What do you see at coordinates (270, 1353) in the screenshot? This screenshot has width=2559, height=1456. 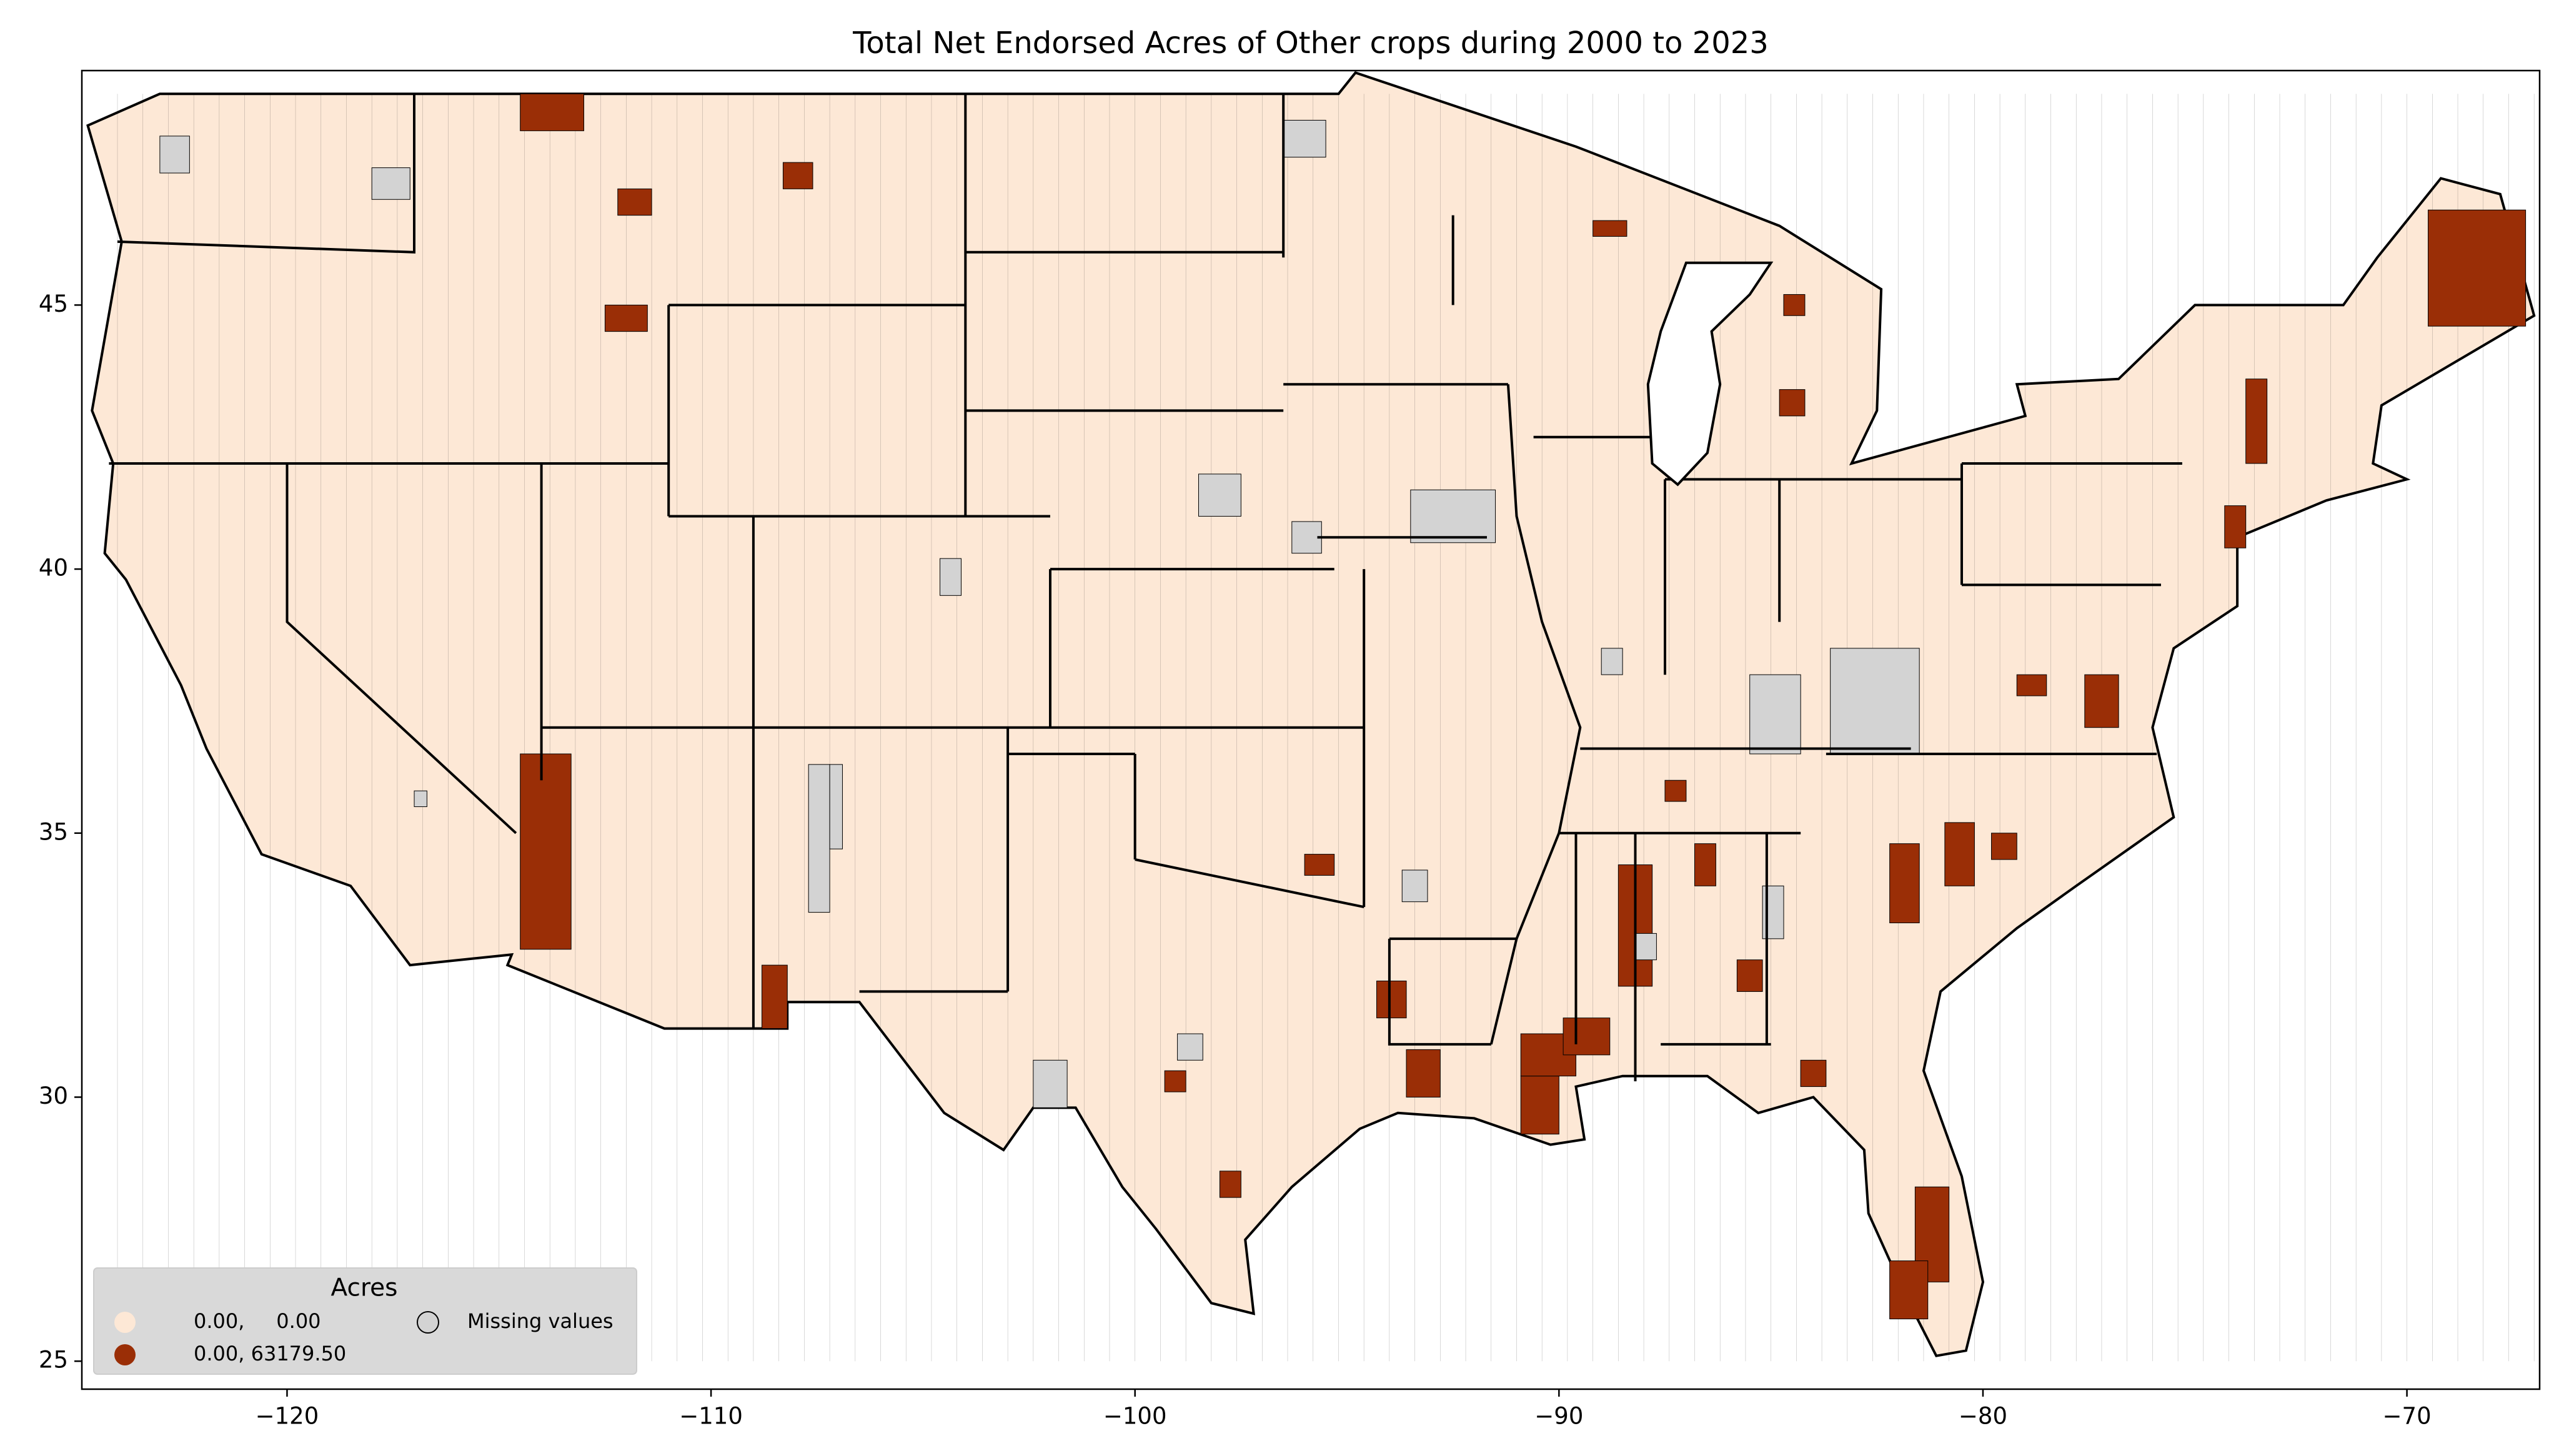 I see `legend-label: 0.00, 63179.50` at bounding box center [270, 1353].